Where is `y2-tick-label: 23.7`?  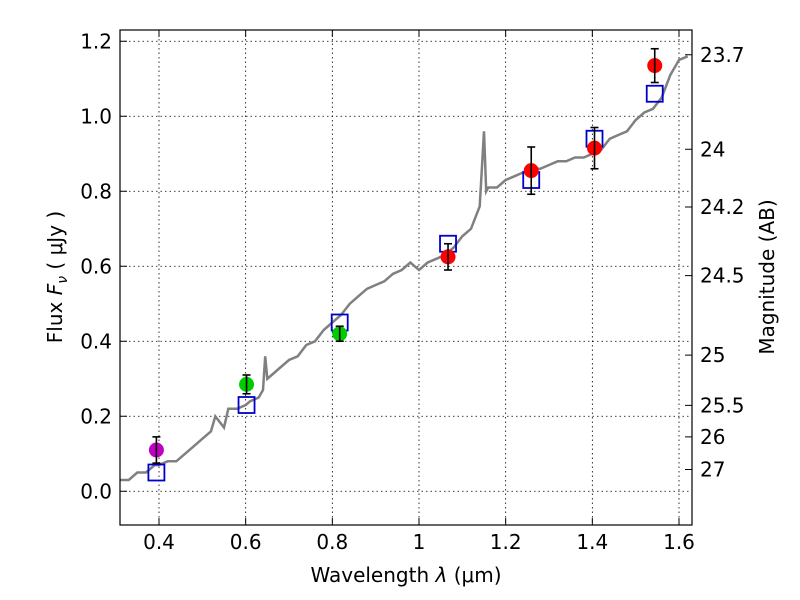
y2-tick-label: 23.7 is located at coordinates (722, 55).